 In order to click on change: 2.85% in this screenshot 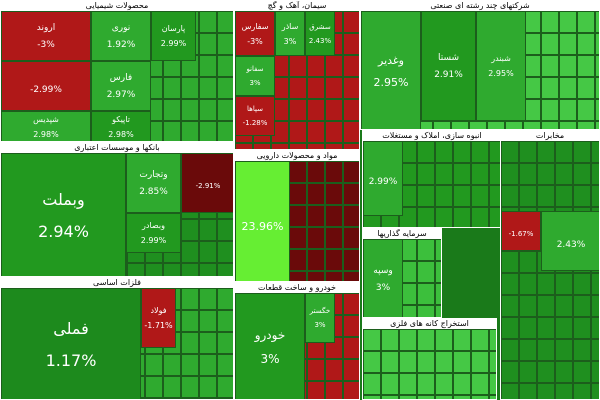, I will do `click(153, 191)`.